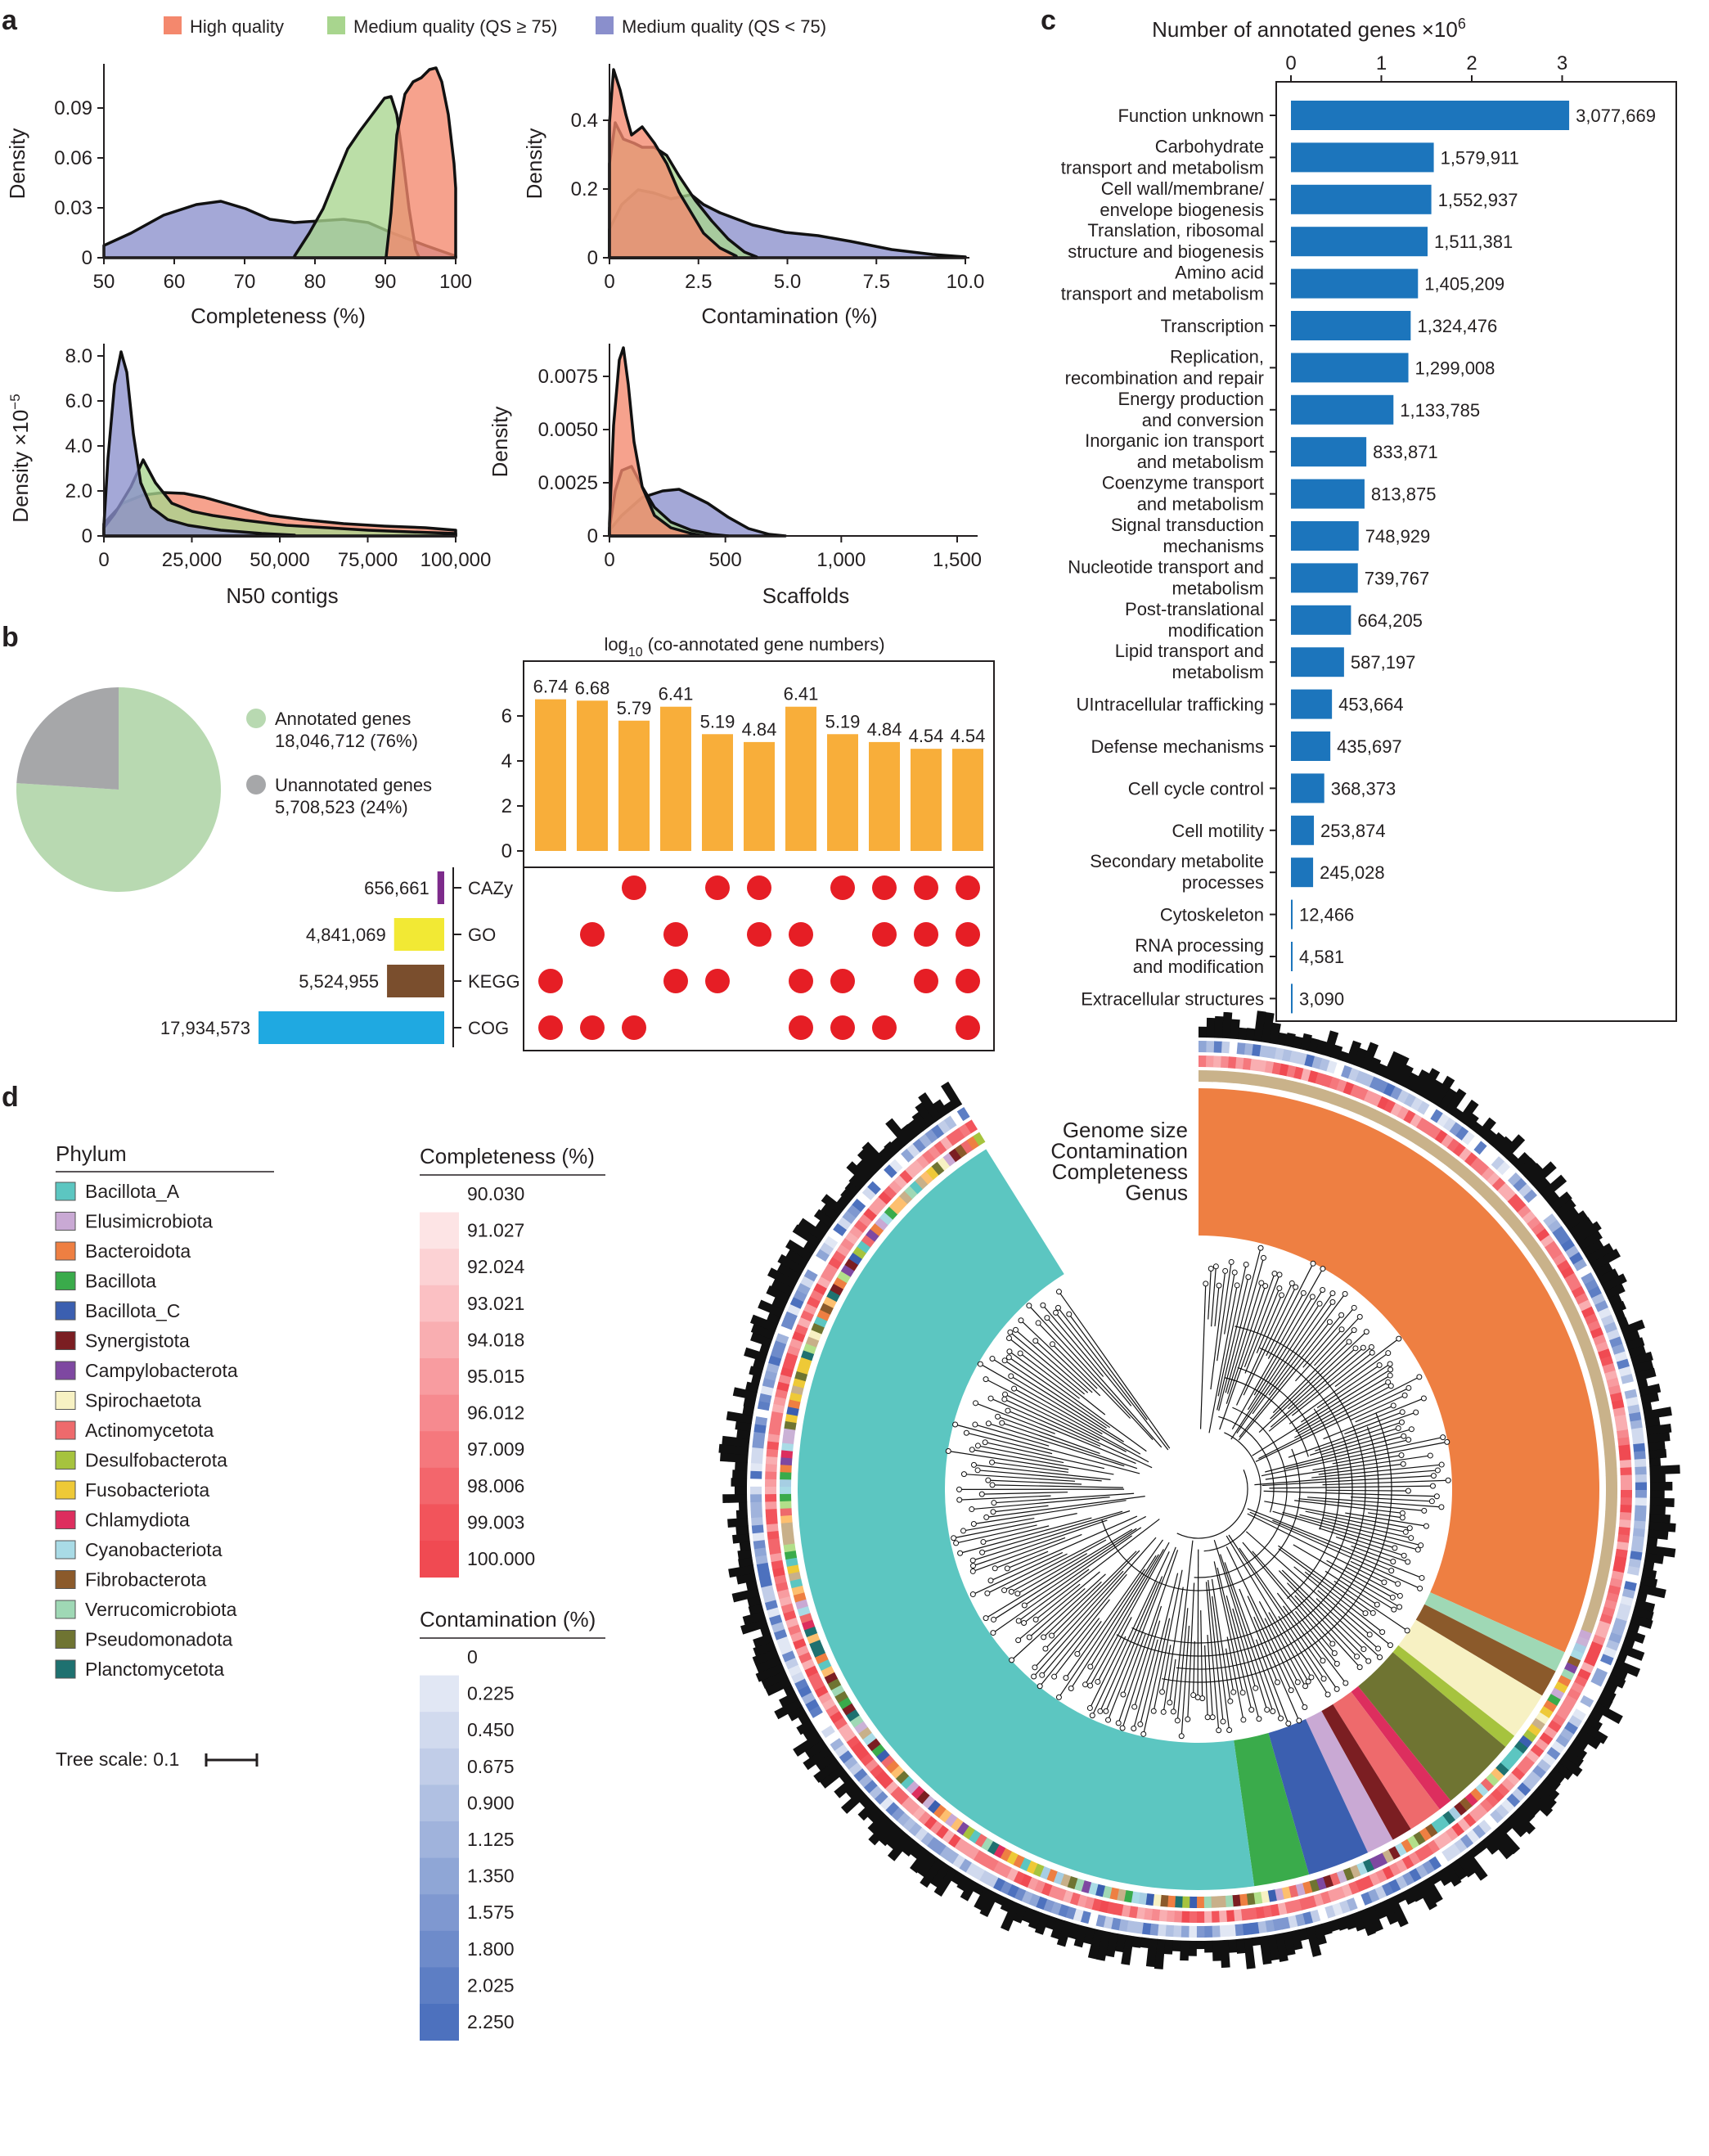 The height and width of the screenshot is (2156, 1709). Describe the element at coordinates (346, 935) in the screenshot. I see `set-size-label: 4,841,069` at that location.